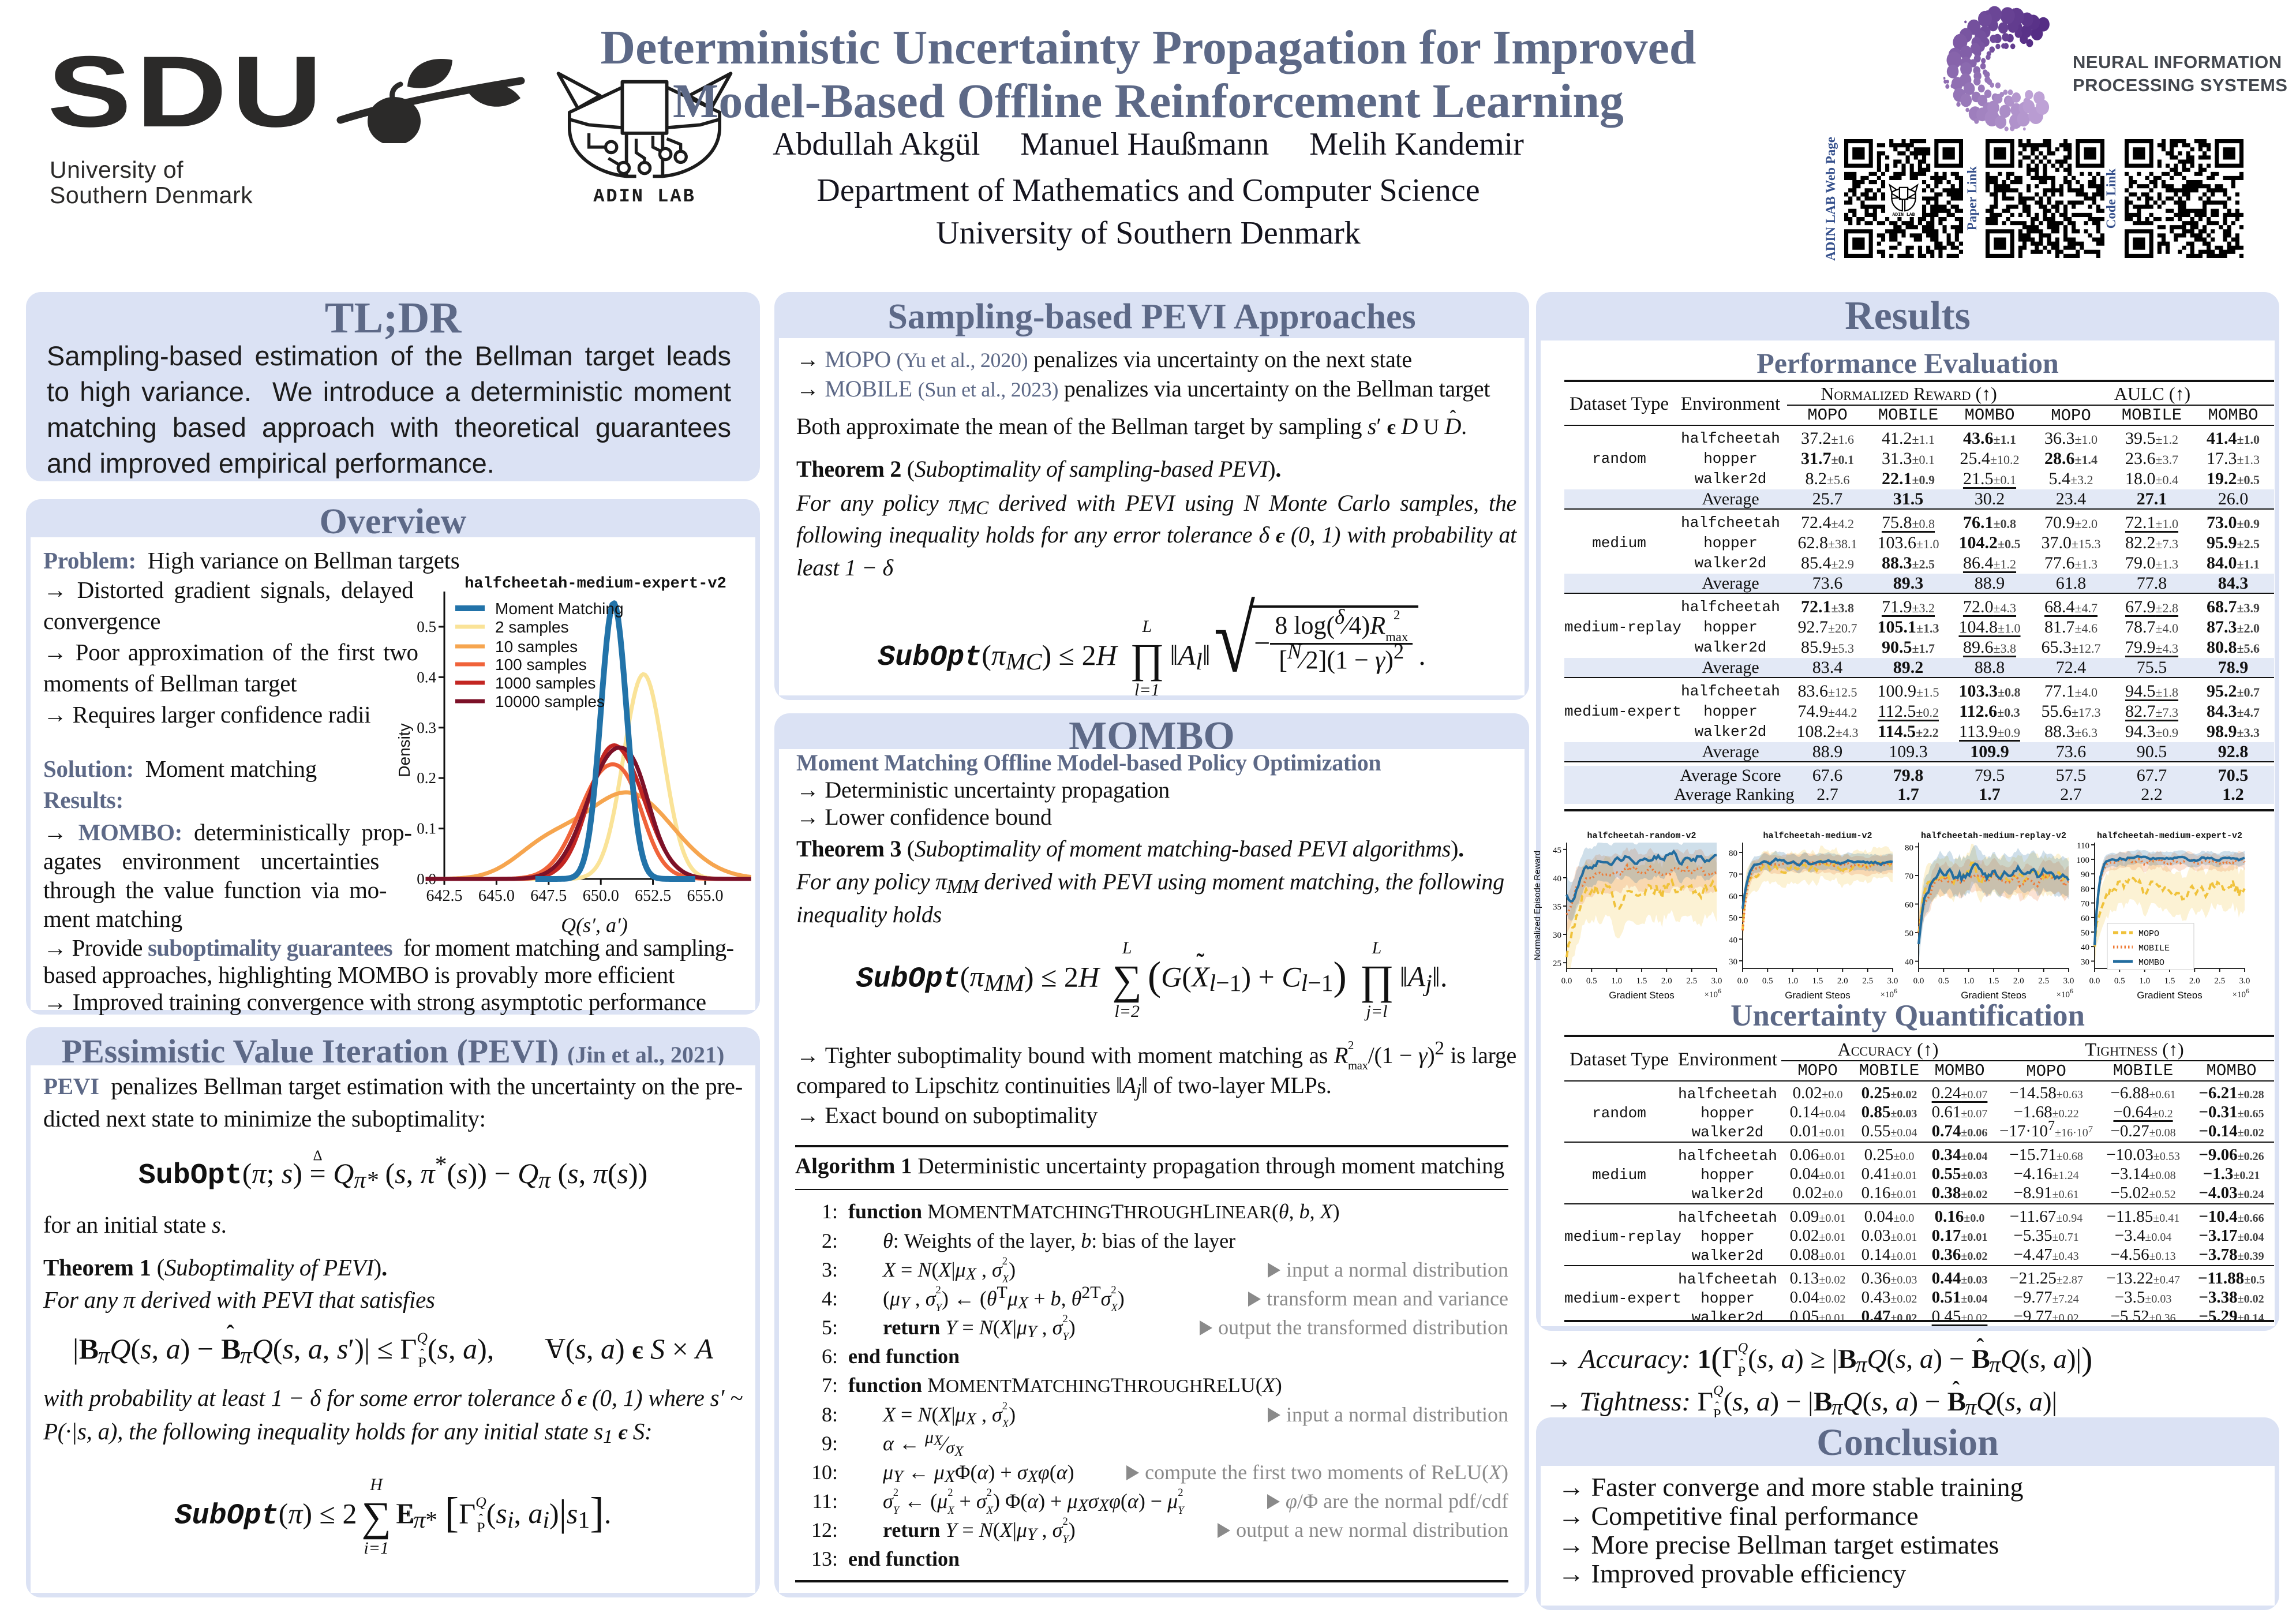 This screenshot has height=1624, width=2296. Describe the element at coordinates (1557, 851) in the screenshot. I see `svg-text: 45` at that location.